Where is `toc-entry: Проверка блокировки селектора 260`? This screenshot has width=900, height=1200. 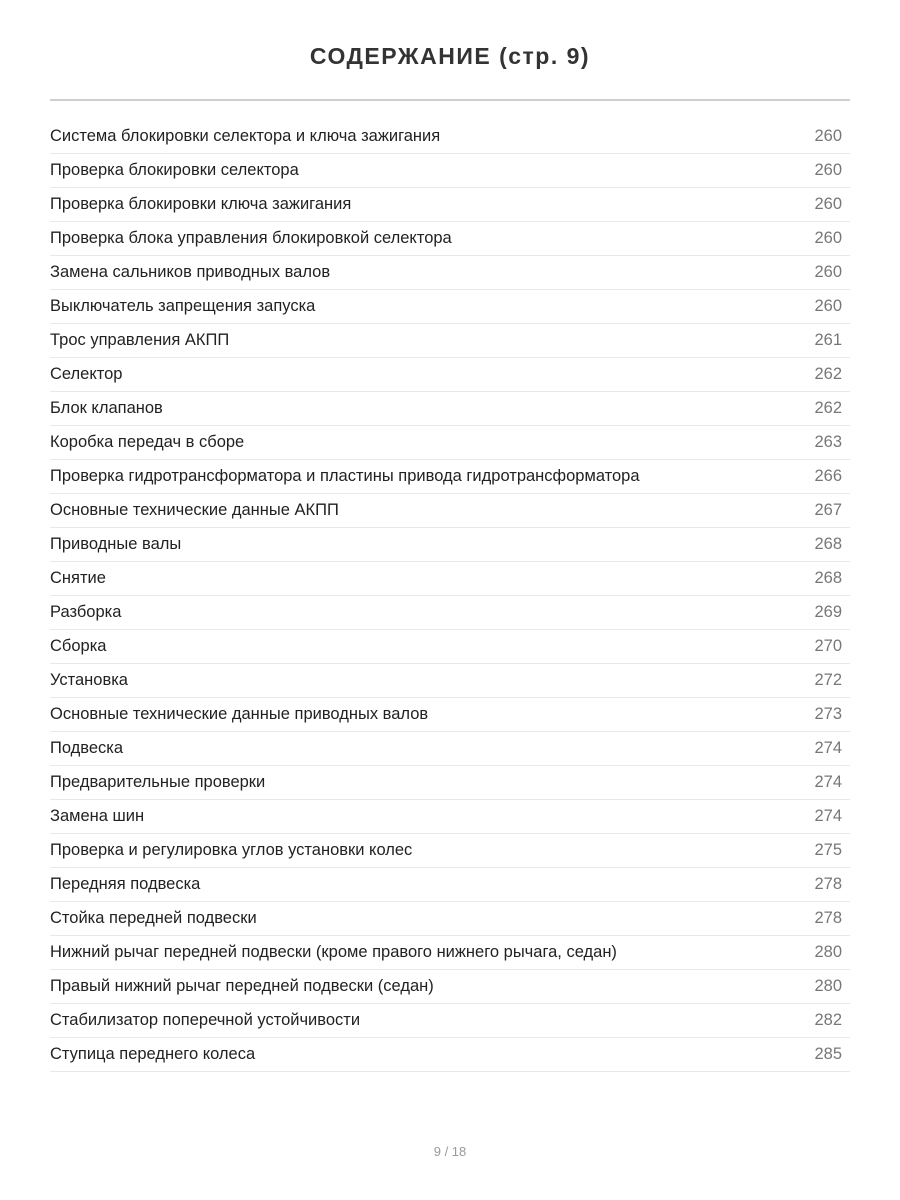 toc-entry: Проверка блокировки селектора 260 is located at coordinates (450, 171).